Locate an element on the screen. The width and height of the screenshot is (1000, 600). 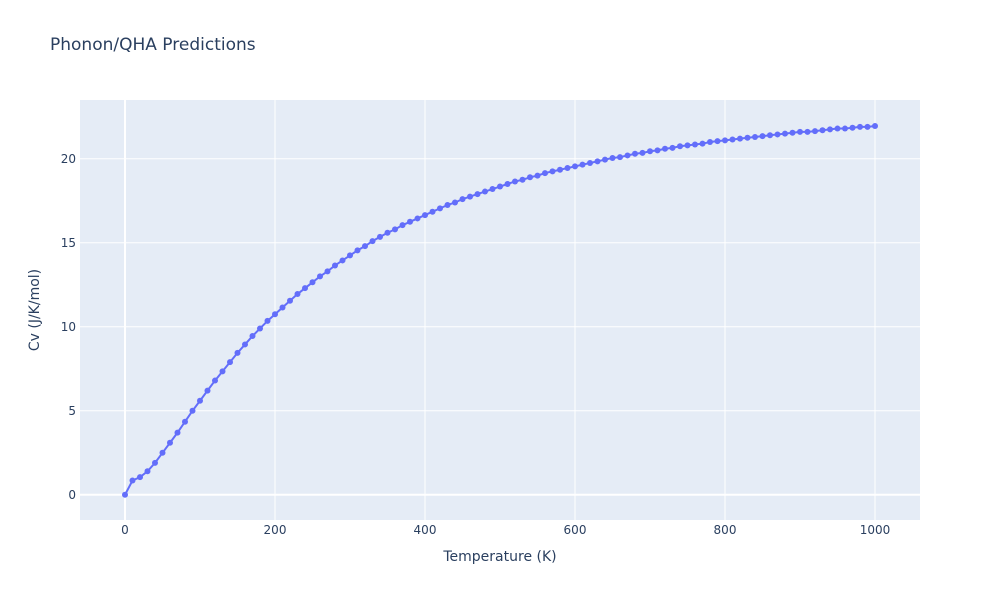
y-tick-label: 15 is located at coordinates (68, 243).